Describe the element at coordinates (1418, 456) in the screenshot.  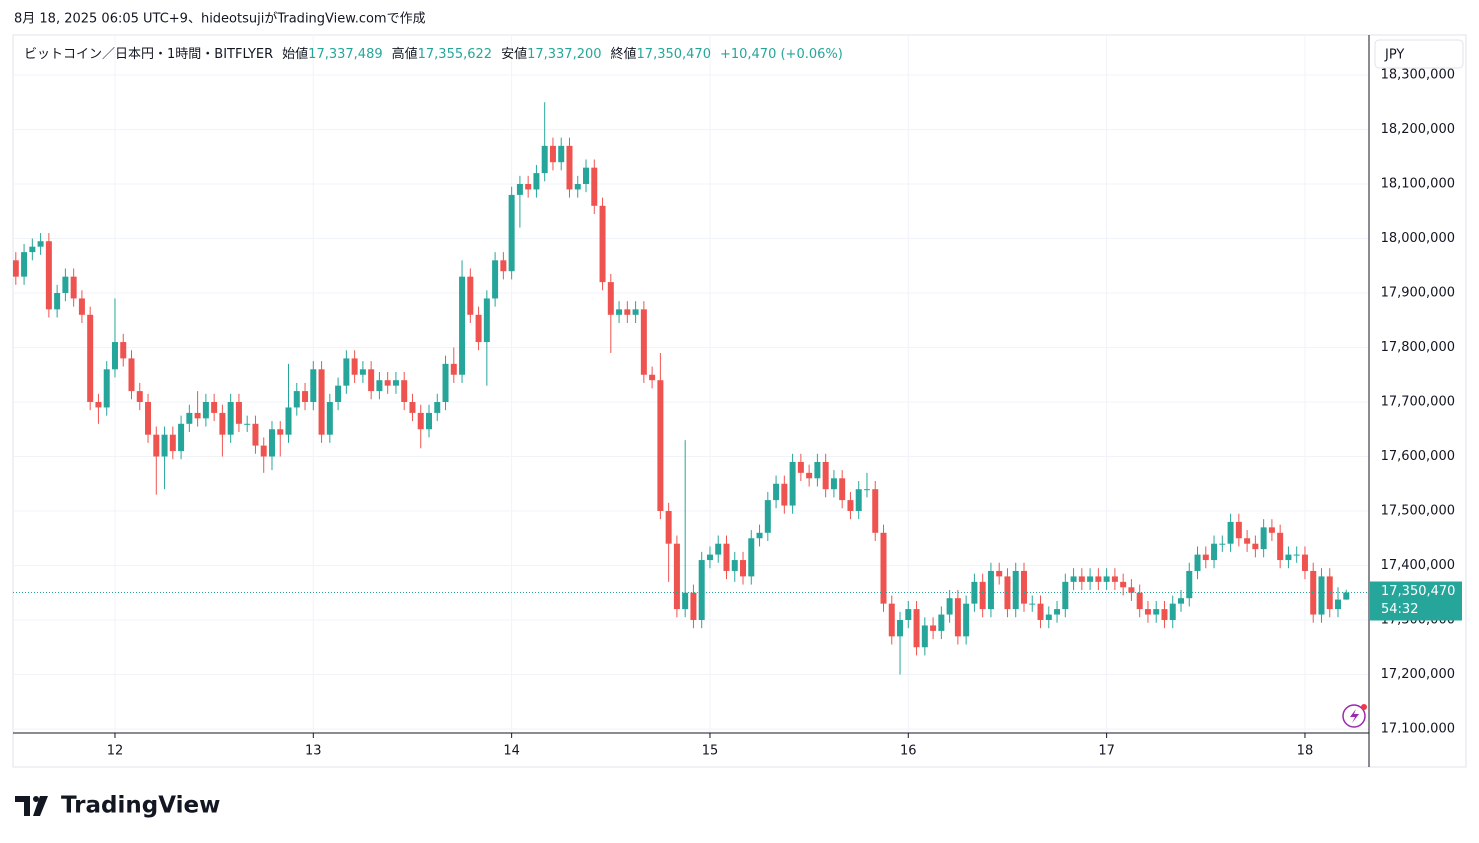
I see `y-tick-label: 17,600,000` at that location.